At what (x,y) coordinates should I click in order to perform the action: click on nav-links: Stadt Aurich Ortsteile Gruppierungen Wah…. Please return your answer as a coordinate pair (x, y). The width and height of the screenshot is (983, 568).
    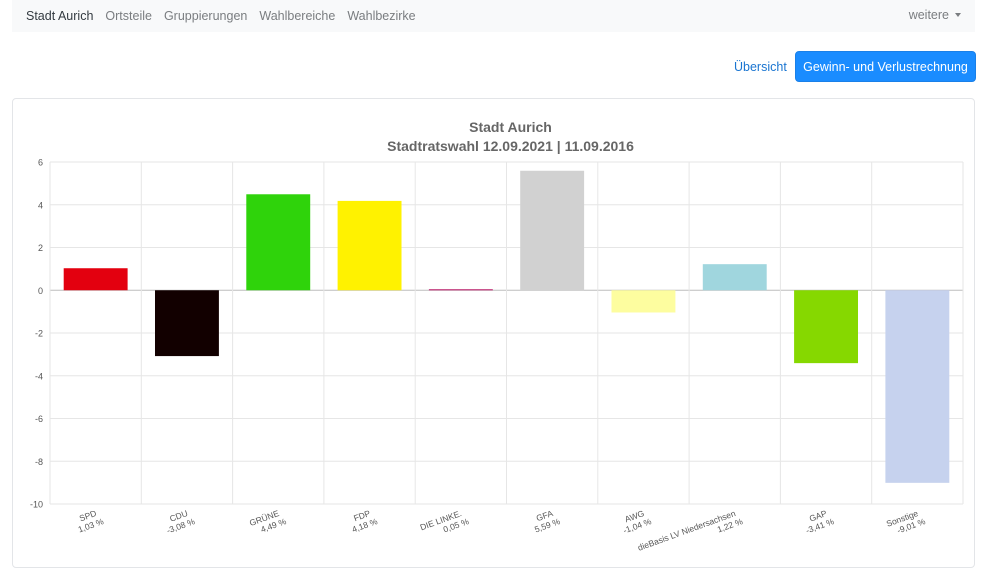
    Looking at the image, I should click on (220, 16).